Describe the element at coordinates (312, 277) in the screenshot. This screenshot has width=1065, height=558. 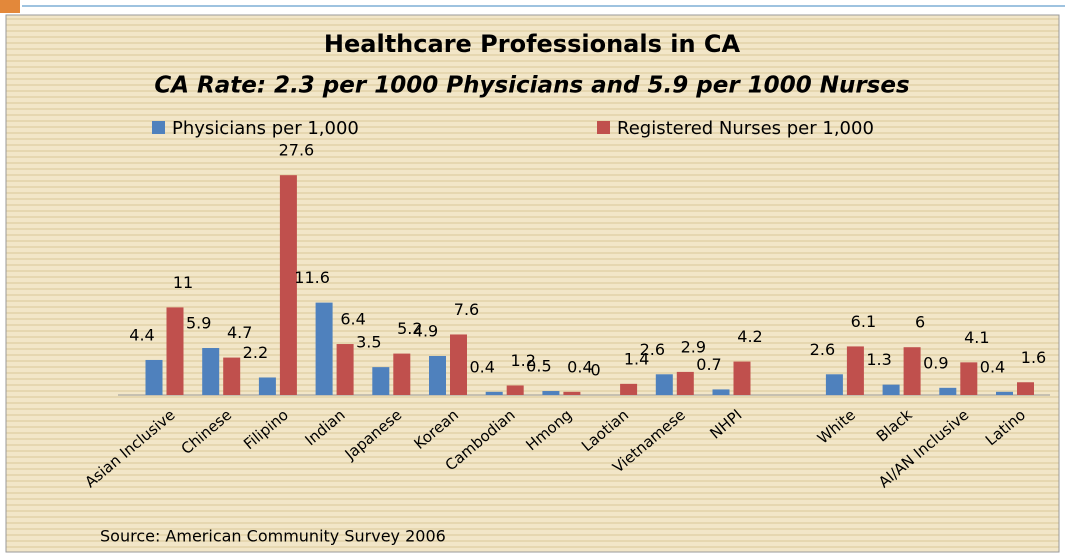
I see `value-label: 11.6` at that location.